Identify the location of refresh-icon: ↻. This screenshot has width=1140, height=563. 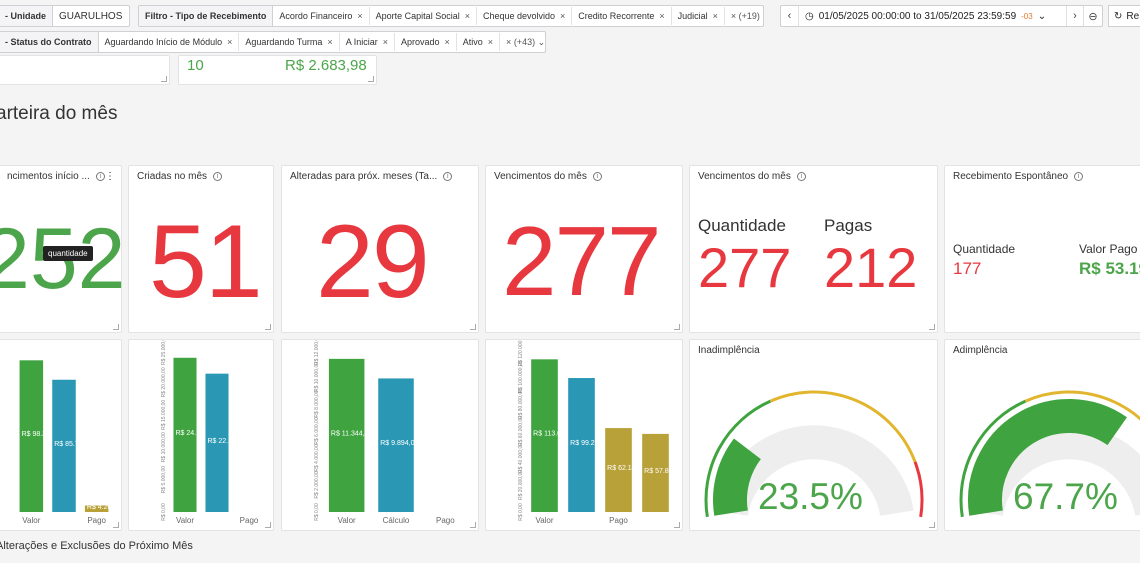
(1118, 16).